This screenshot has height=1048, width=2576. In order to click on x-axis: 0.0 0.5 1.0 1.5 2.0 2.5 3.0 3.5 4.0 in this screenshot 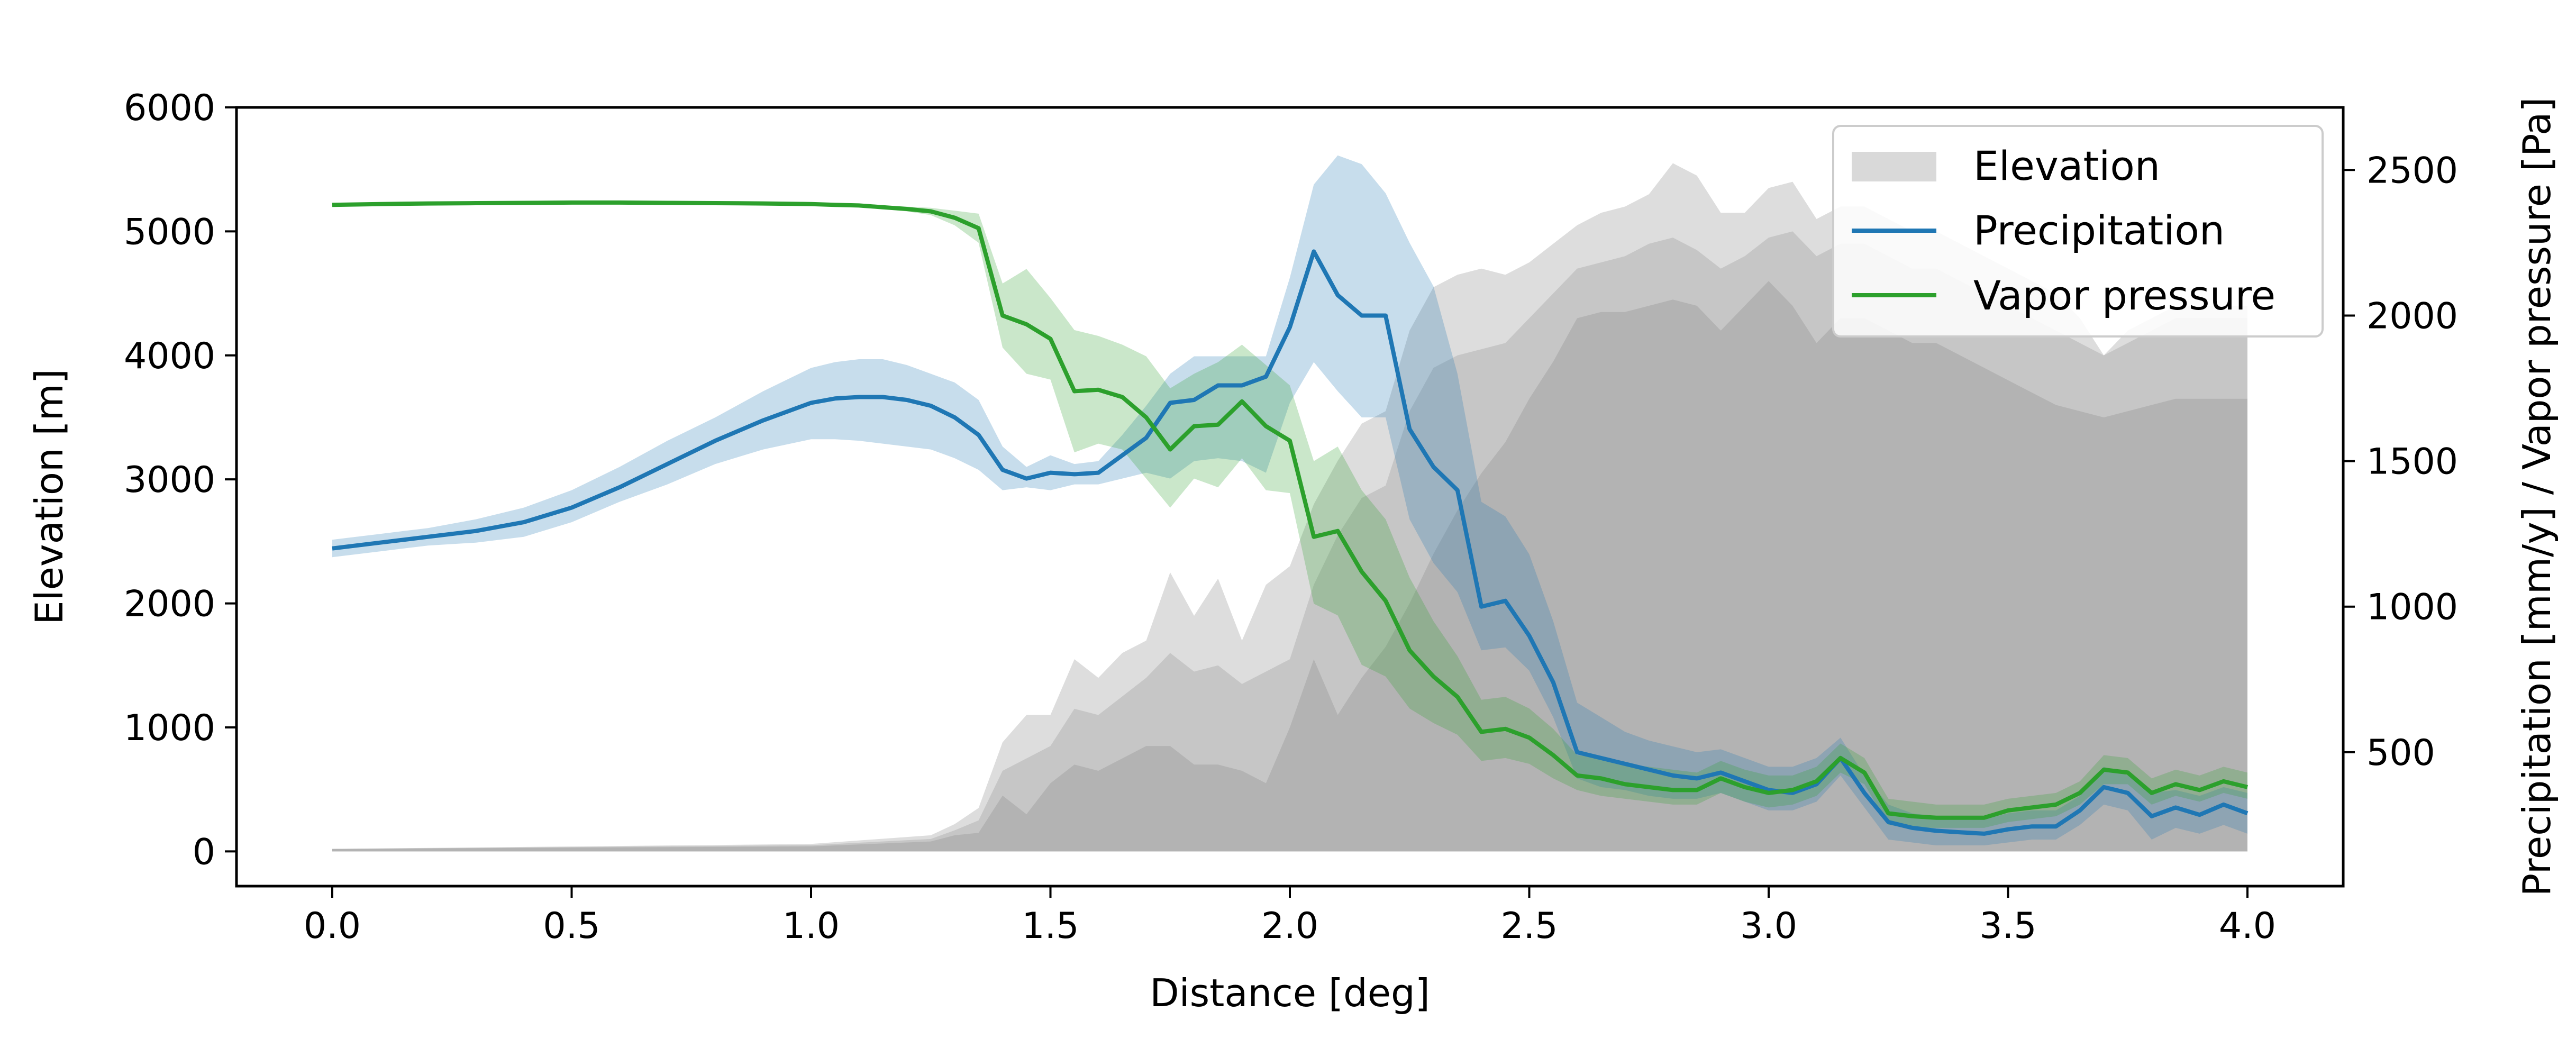, I will do `click(1290, 917)`.